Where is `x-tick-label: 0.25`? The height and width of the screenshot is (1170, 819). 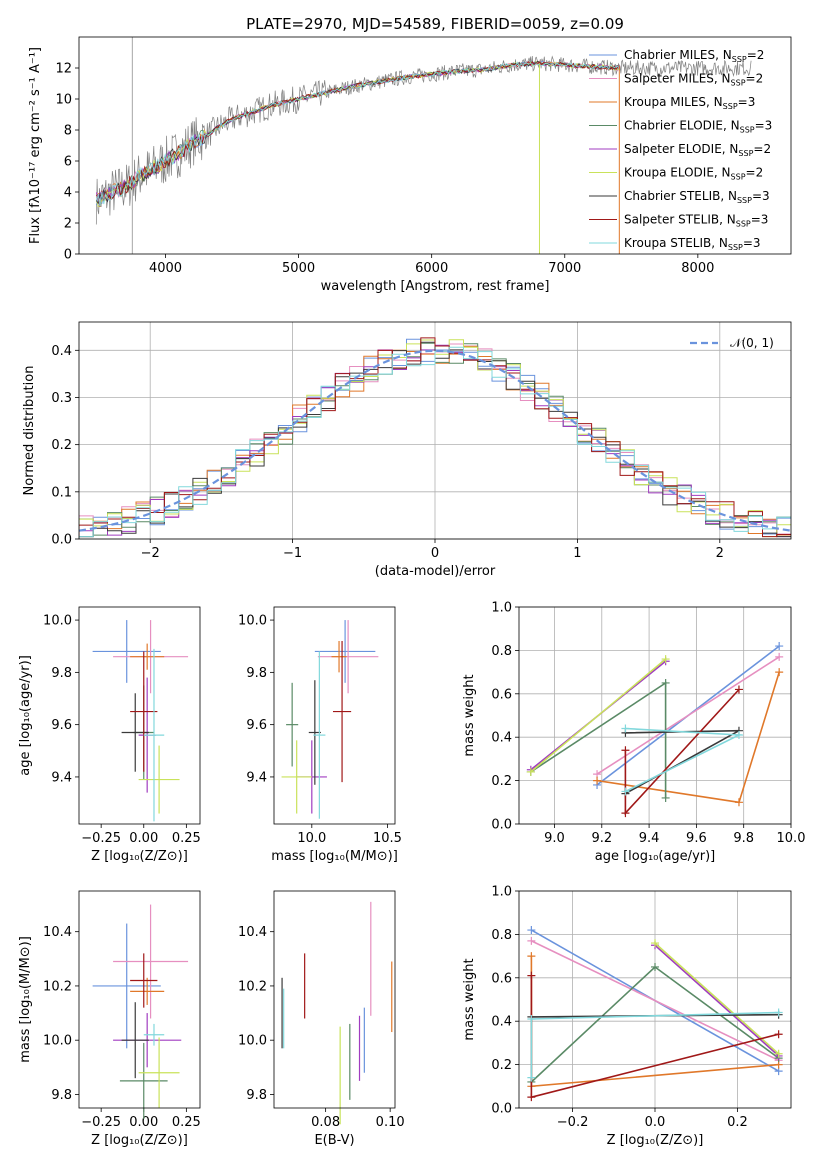 x-tick-label: 0.25 is located at coordinates (186, 838).